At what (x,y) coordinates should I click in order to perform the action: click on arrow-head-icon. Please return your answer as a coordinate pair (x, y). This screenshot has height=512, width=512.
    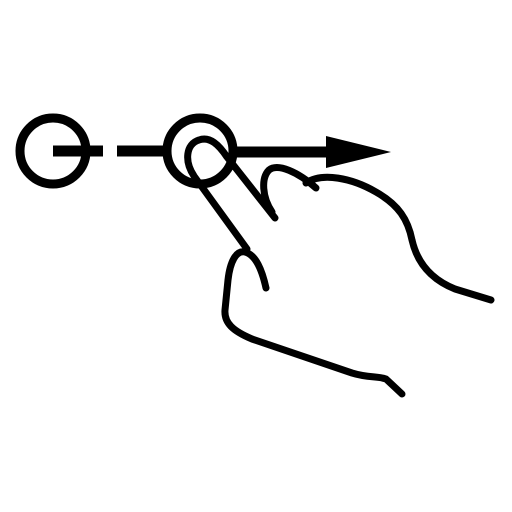
    Looking at the image, I should click on (358, 152).